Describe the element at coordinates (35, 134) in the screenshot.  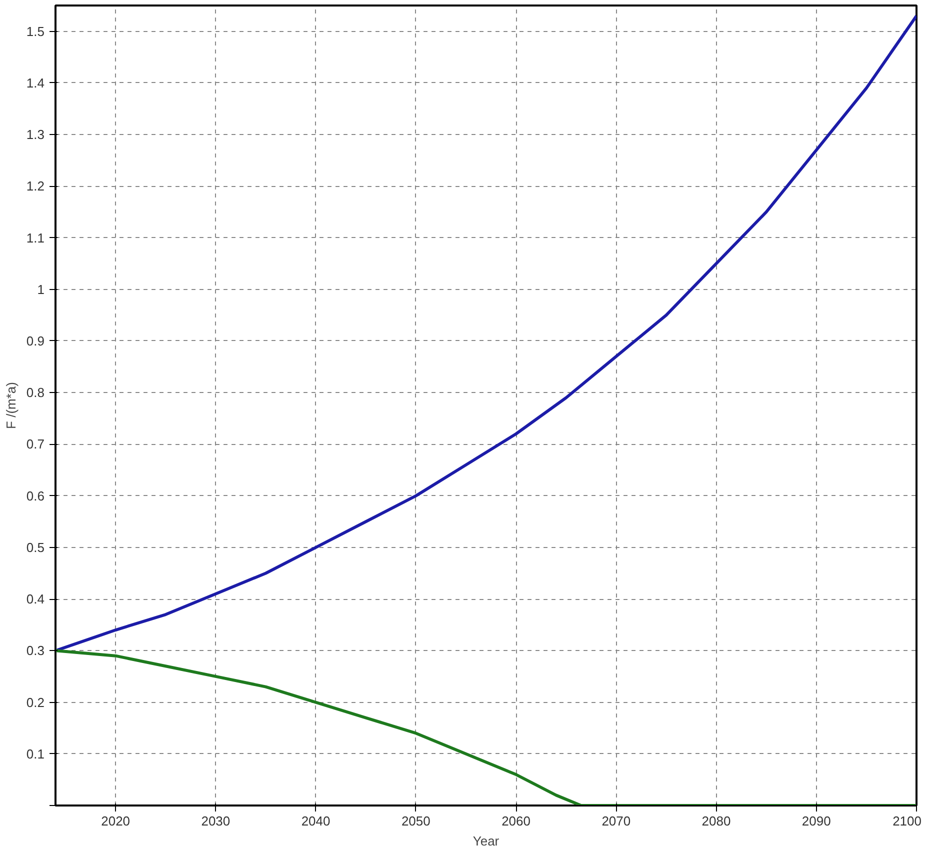
I see `y-tick-label: 1.3` at that location.